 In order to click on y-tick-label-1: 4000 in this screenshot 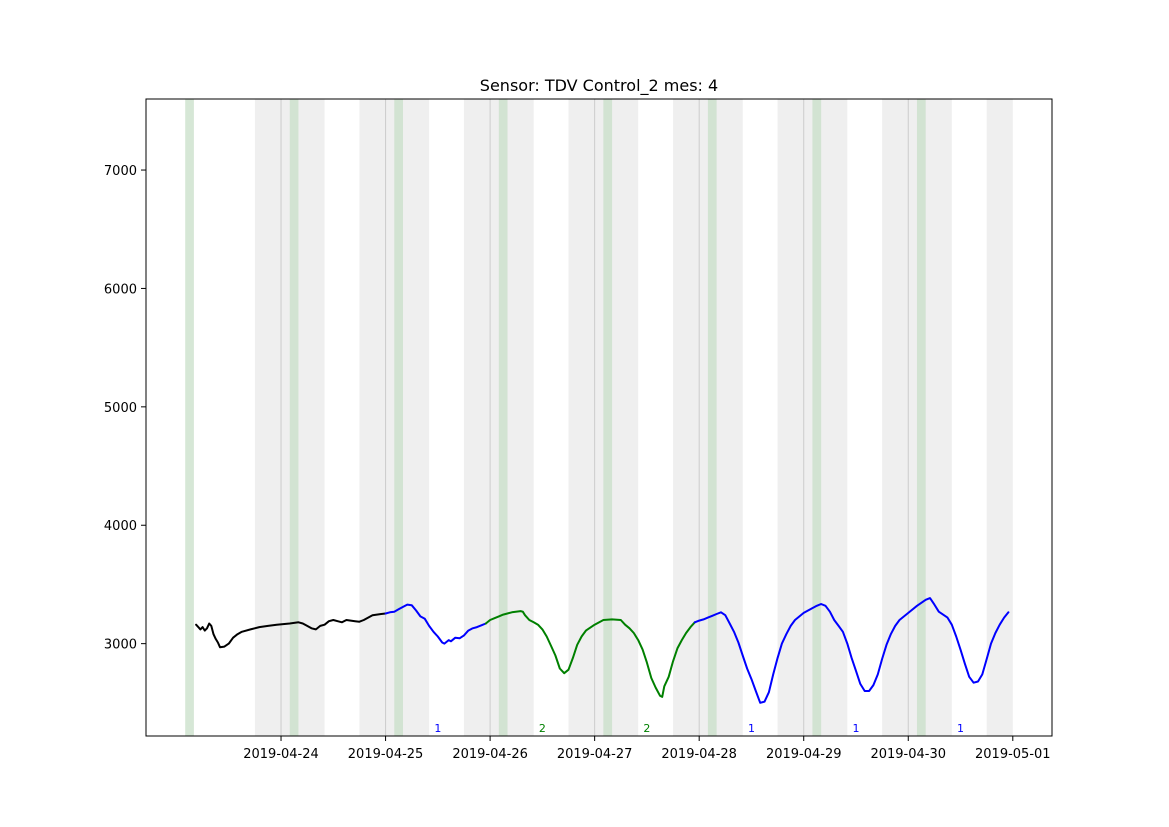, I will do `click(120, 526)`.